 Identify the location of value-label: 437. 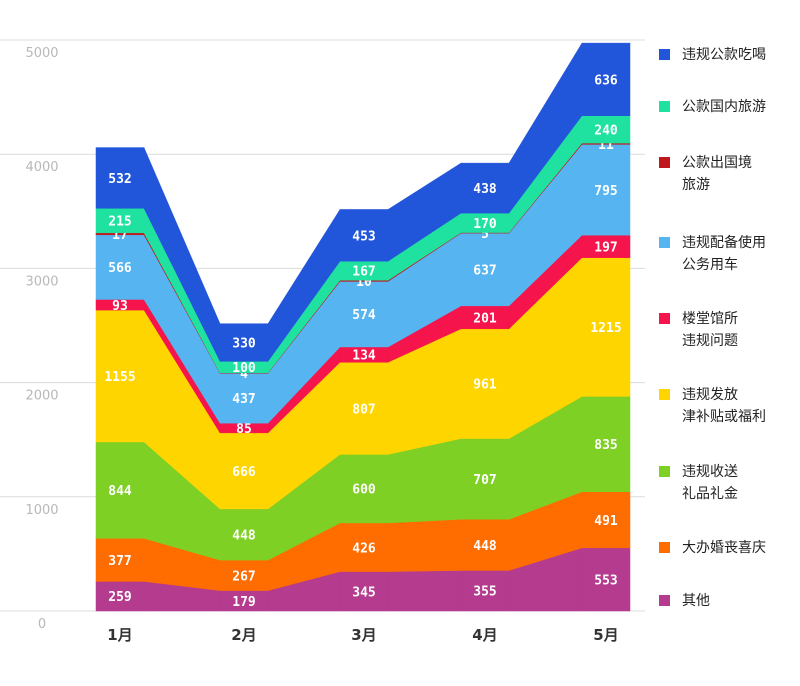
(243, 399).